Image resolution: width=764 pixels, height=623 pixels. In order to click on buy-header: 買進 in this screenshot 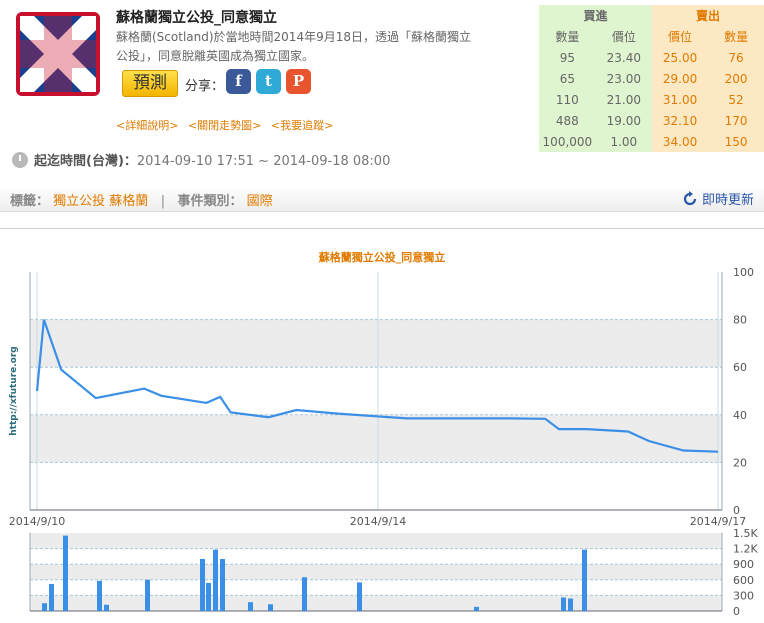, I will do `click(595, 15)`.